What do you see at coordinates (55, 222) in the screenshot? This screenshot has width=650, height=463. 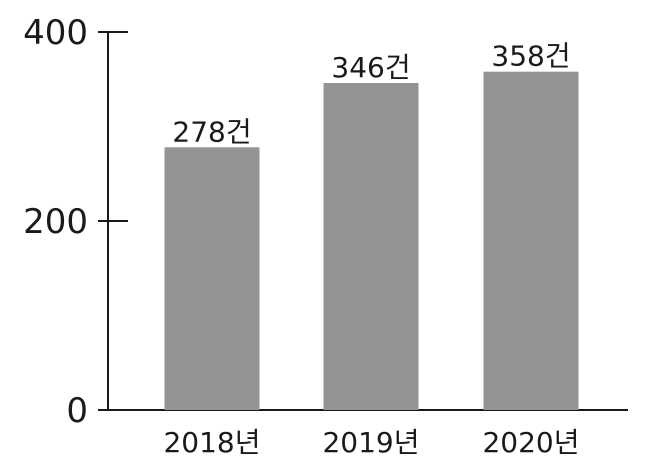 I see `y-tick-label: 200` at bounding box center [55, 222].